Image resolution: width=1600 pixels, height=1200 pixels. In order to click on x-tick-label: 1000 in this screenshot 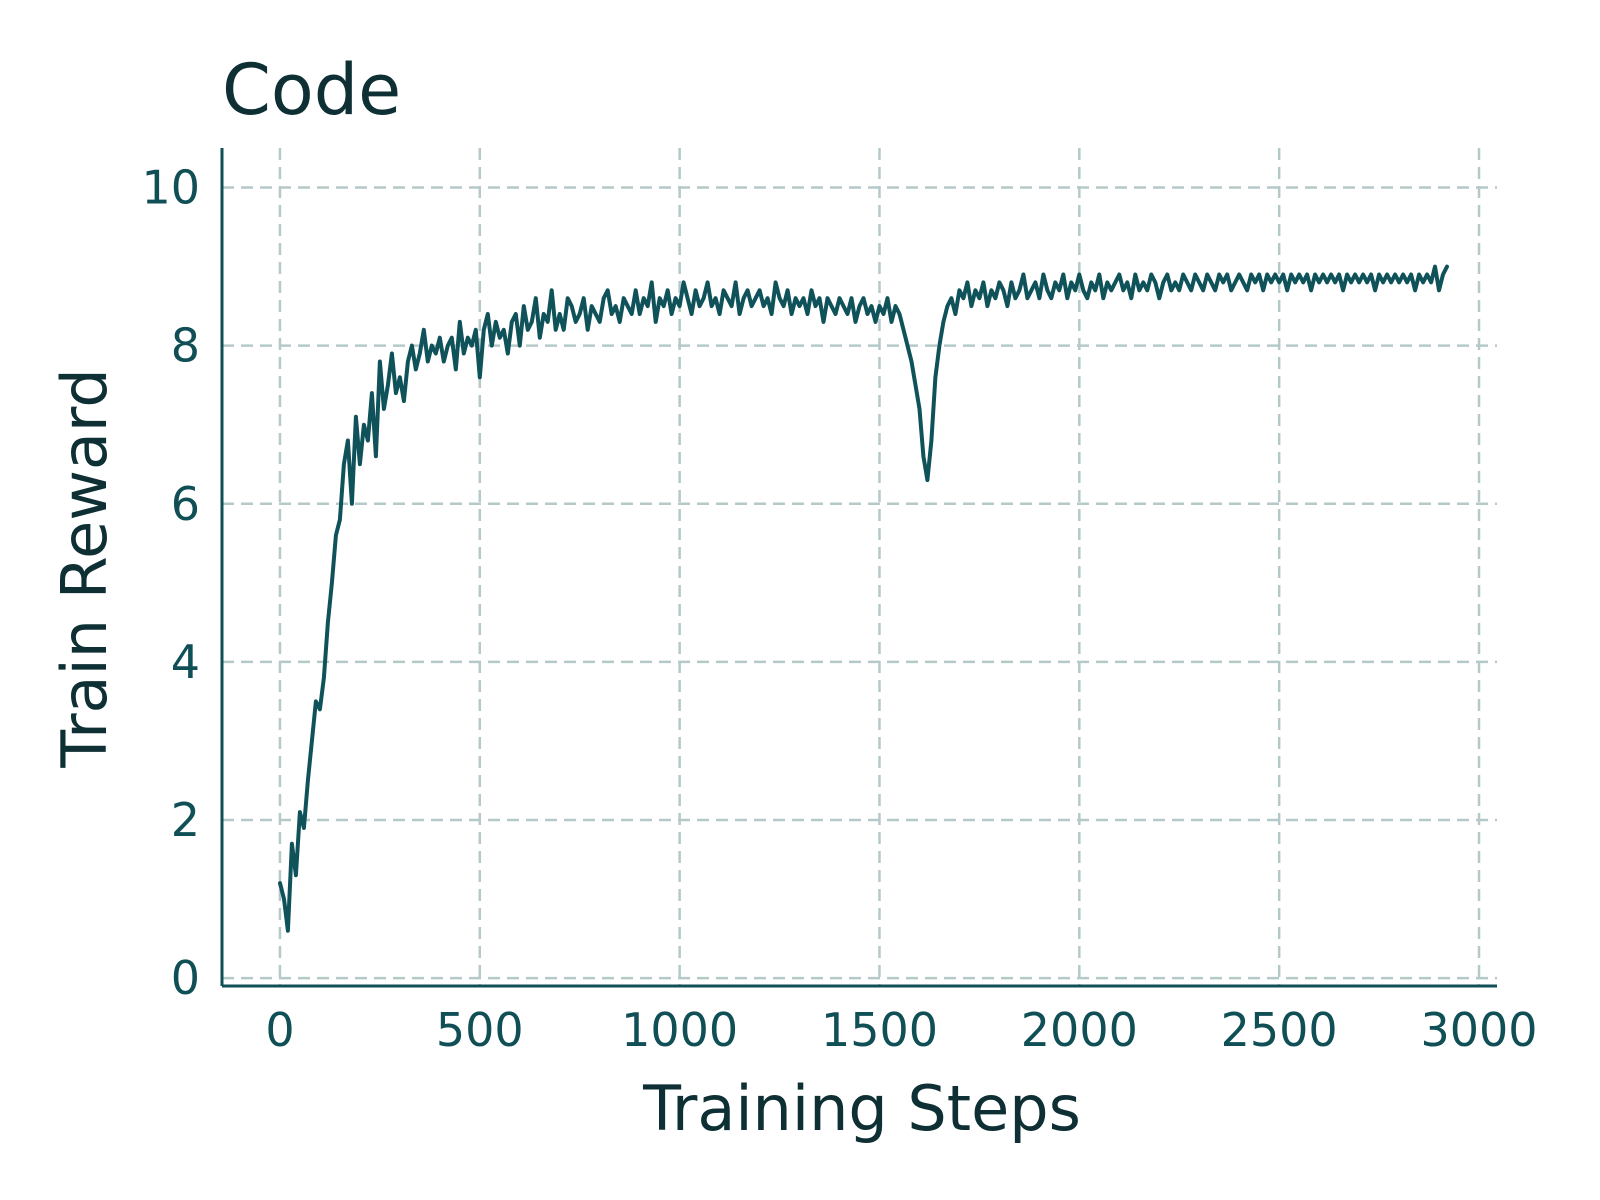, I will do `click(679, 1030)`.